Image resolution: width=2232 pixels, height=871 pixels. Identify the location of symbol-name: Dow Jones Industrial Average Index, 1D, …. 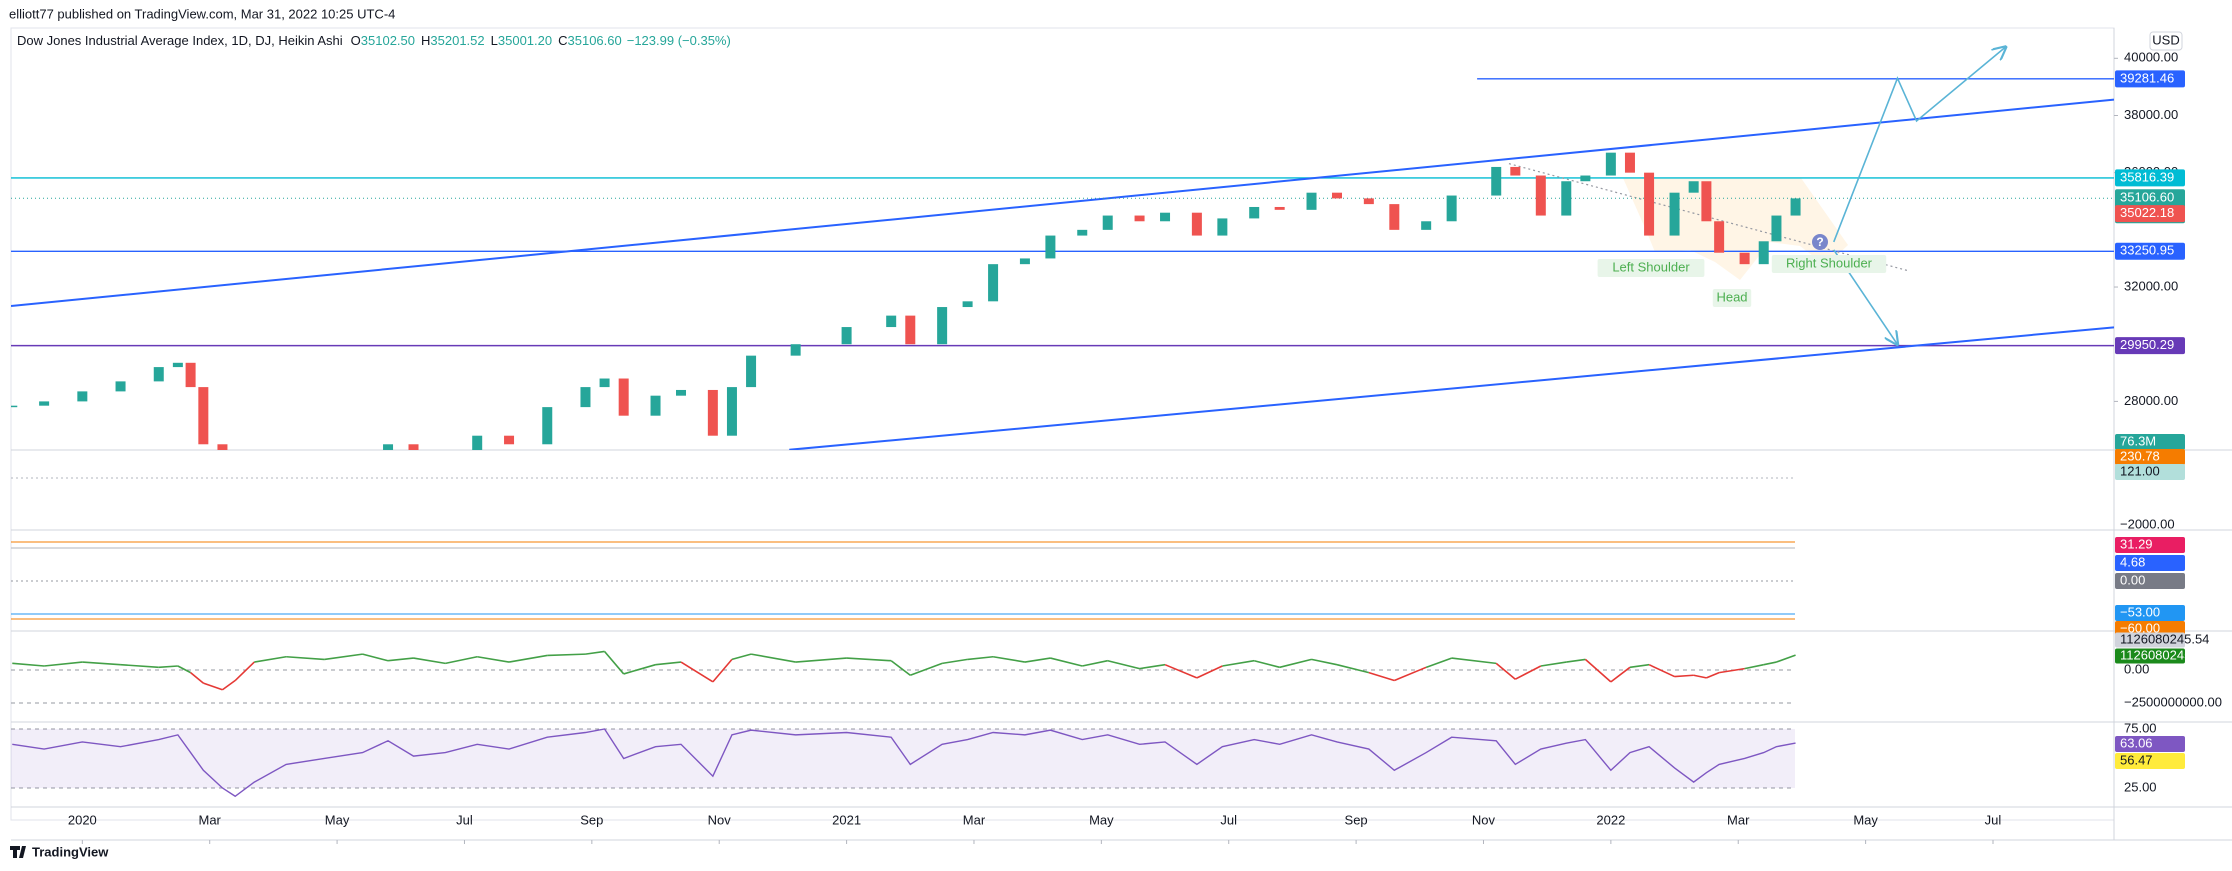
(180, 40).